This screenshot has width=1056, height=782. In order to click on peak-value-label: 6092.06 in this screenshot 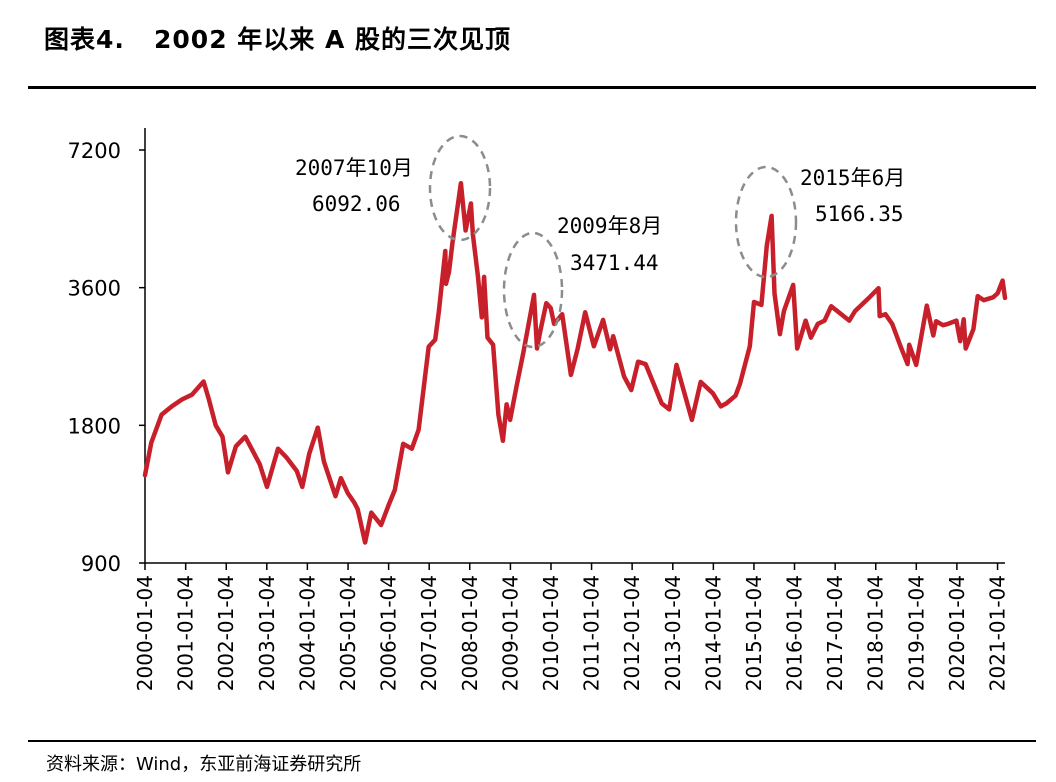, I will do `click(356, 204)`.